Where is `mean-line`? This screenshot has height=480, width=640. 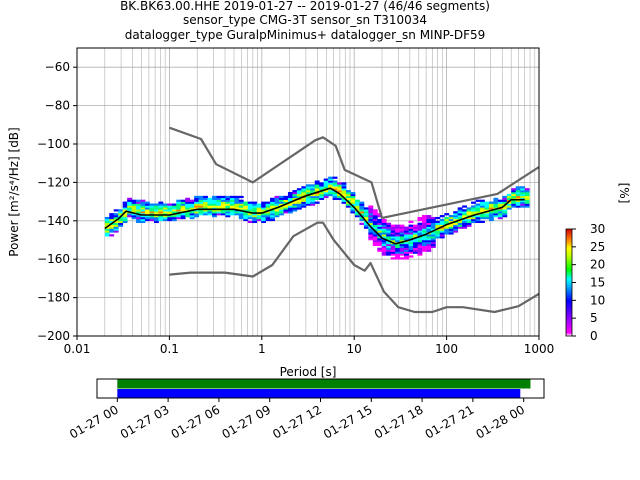
mean-line is located at coordinates (314, 216).